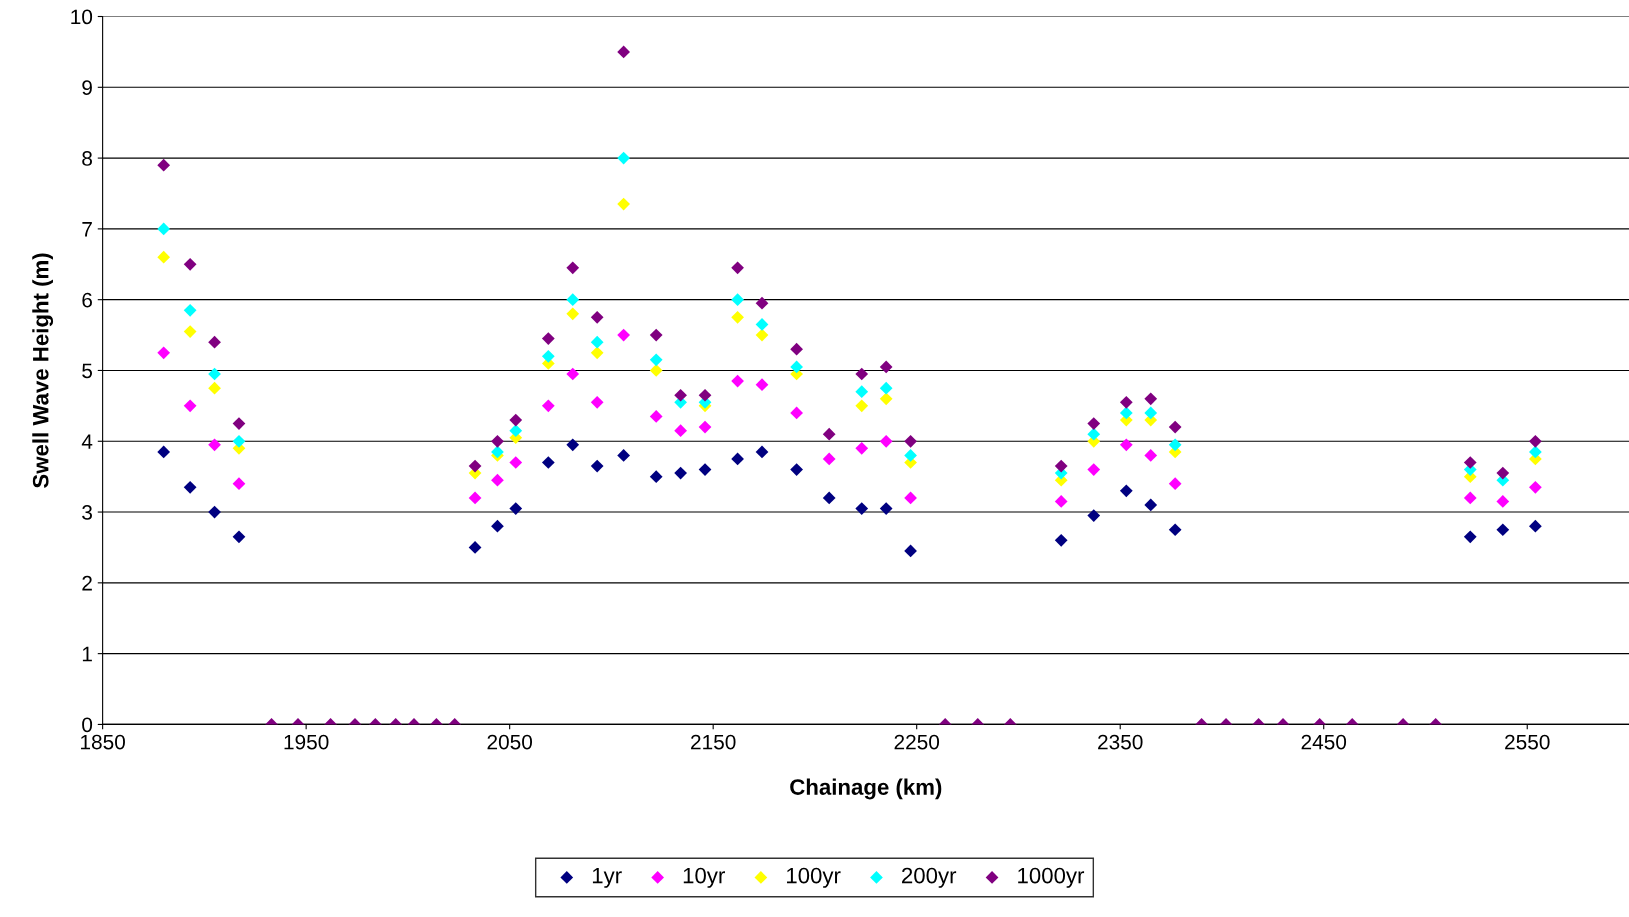  Describe the element at coordinates (87, 725) in the screenshot. I see `y-tick-label: 0` at that location.